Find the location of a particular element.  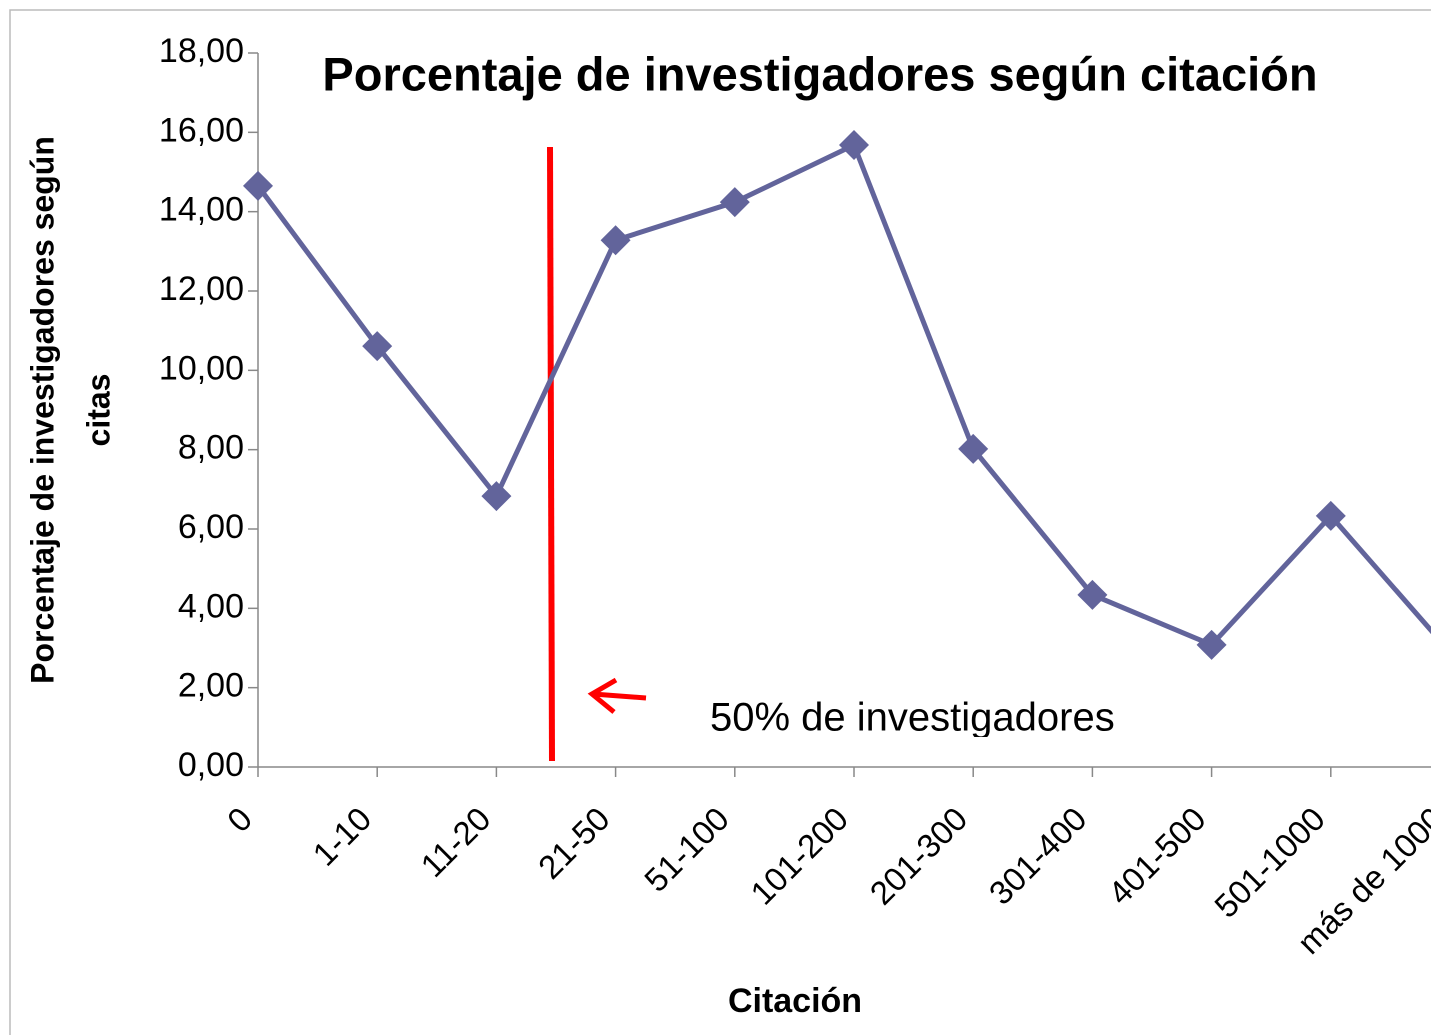

x-tick-label: 401-500 is located at coordinates (1157, 856).